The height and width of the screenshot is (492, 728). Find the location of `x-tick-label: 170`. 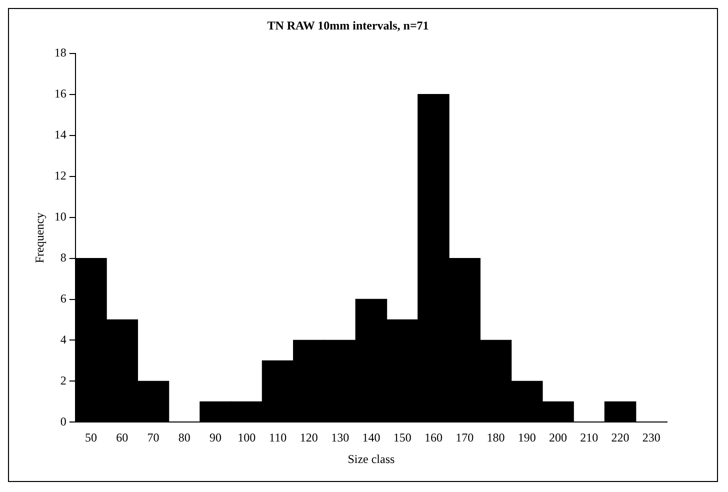

x-tick-label: 170 is located at coordinates (465, 437).